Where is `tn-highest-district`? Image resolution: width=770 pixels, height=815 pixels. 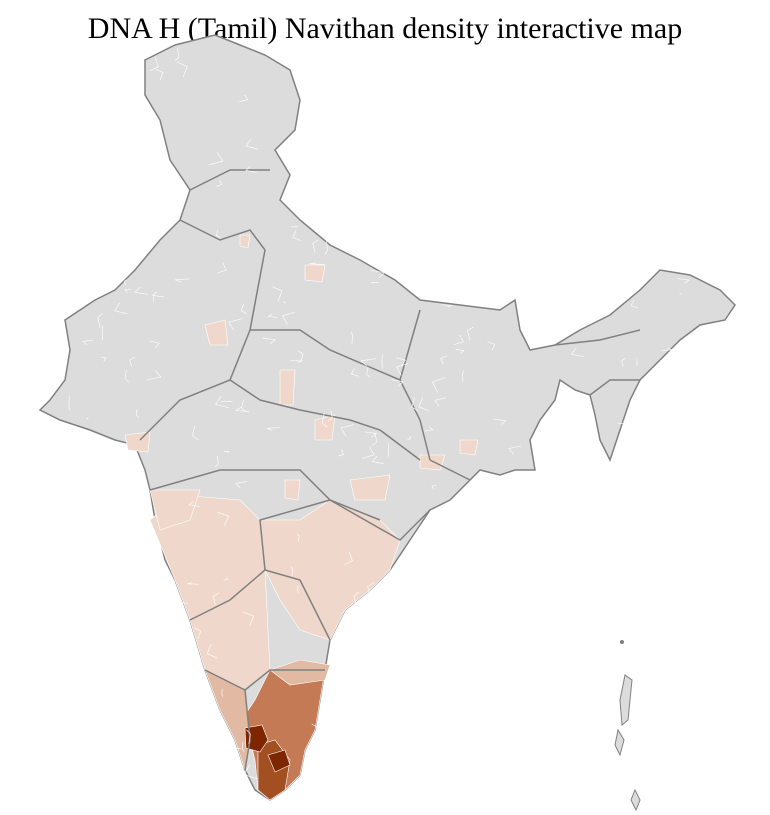 tn-highest-district is located at coordinates (256, 738).